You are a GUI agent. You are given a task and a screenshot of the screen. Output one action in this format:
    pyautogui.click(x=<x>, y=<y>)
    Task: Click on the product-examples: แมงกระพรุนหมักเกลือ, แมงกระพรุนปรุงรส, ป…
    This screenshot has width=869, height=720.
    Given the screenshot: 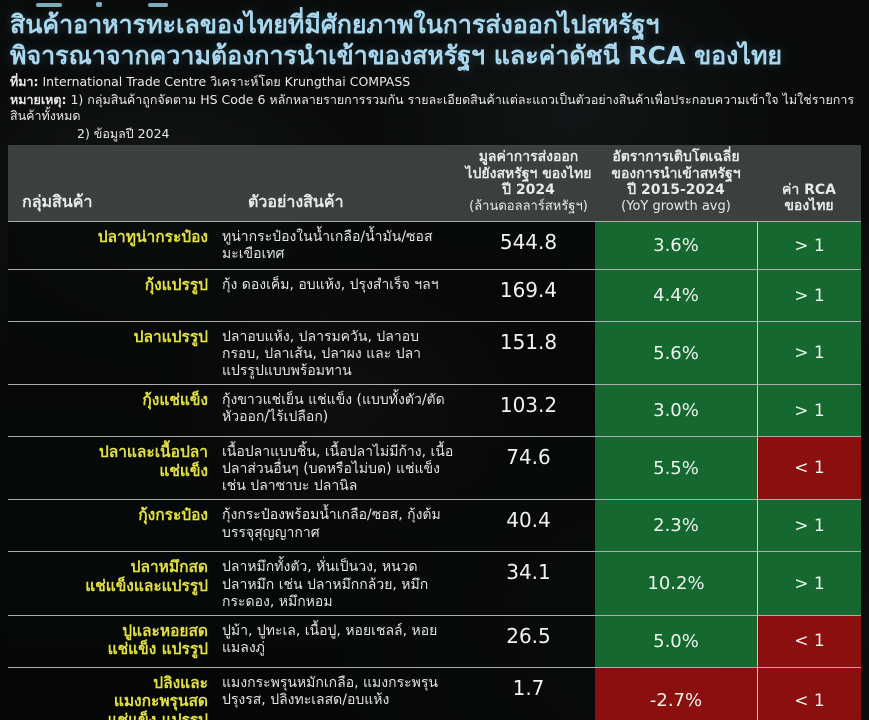 What is the action you would take?
    pyautogui.click(x=330, y=691)
    